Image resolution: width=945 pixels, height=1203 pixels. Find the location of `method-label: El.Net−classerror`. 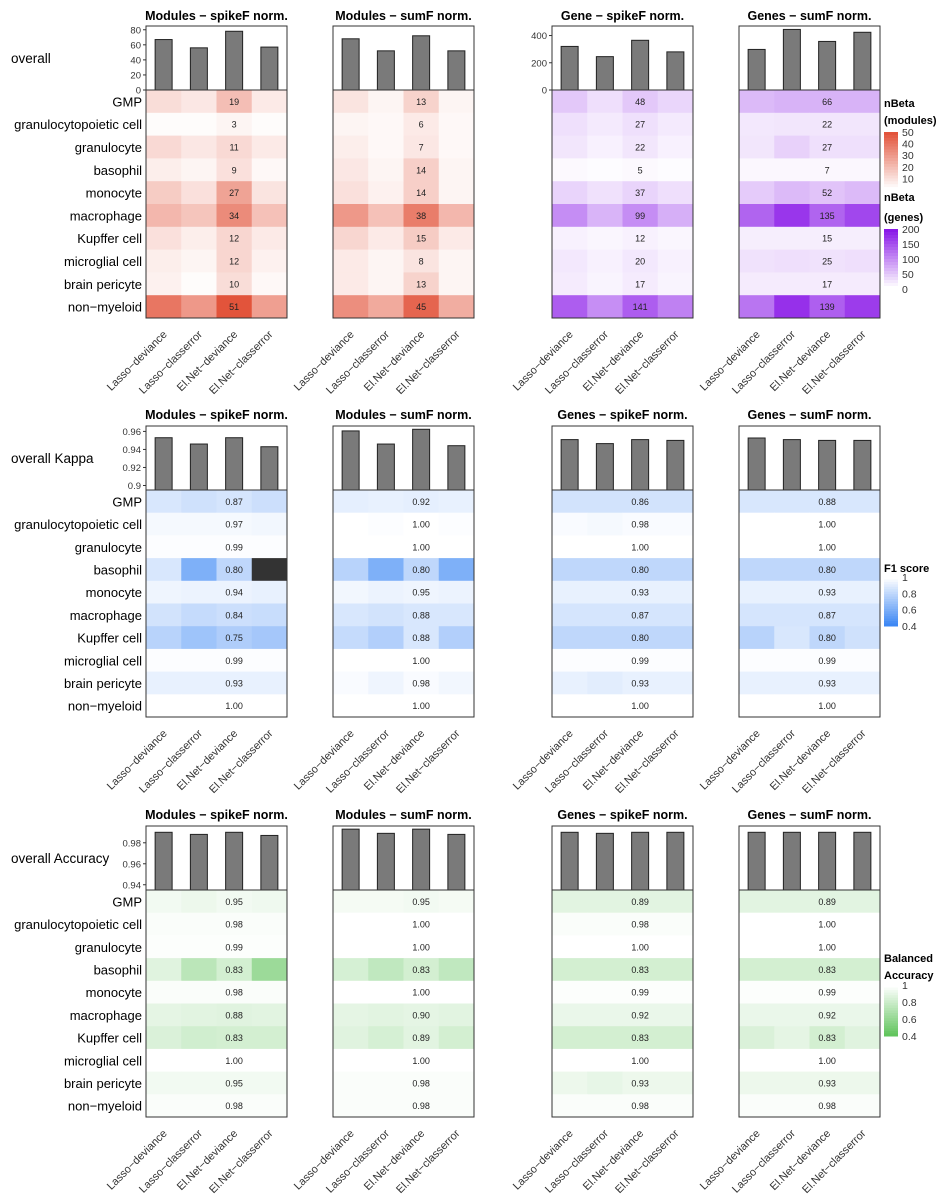

method-label: El.Net−classerror is located at coordinates (241, 761).